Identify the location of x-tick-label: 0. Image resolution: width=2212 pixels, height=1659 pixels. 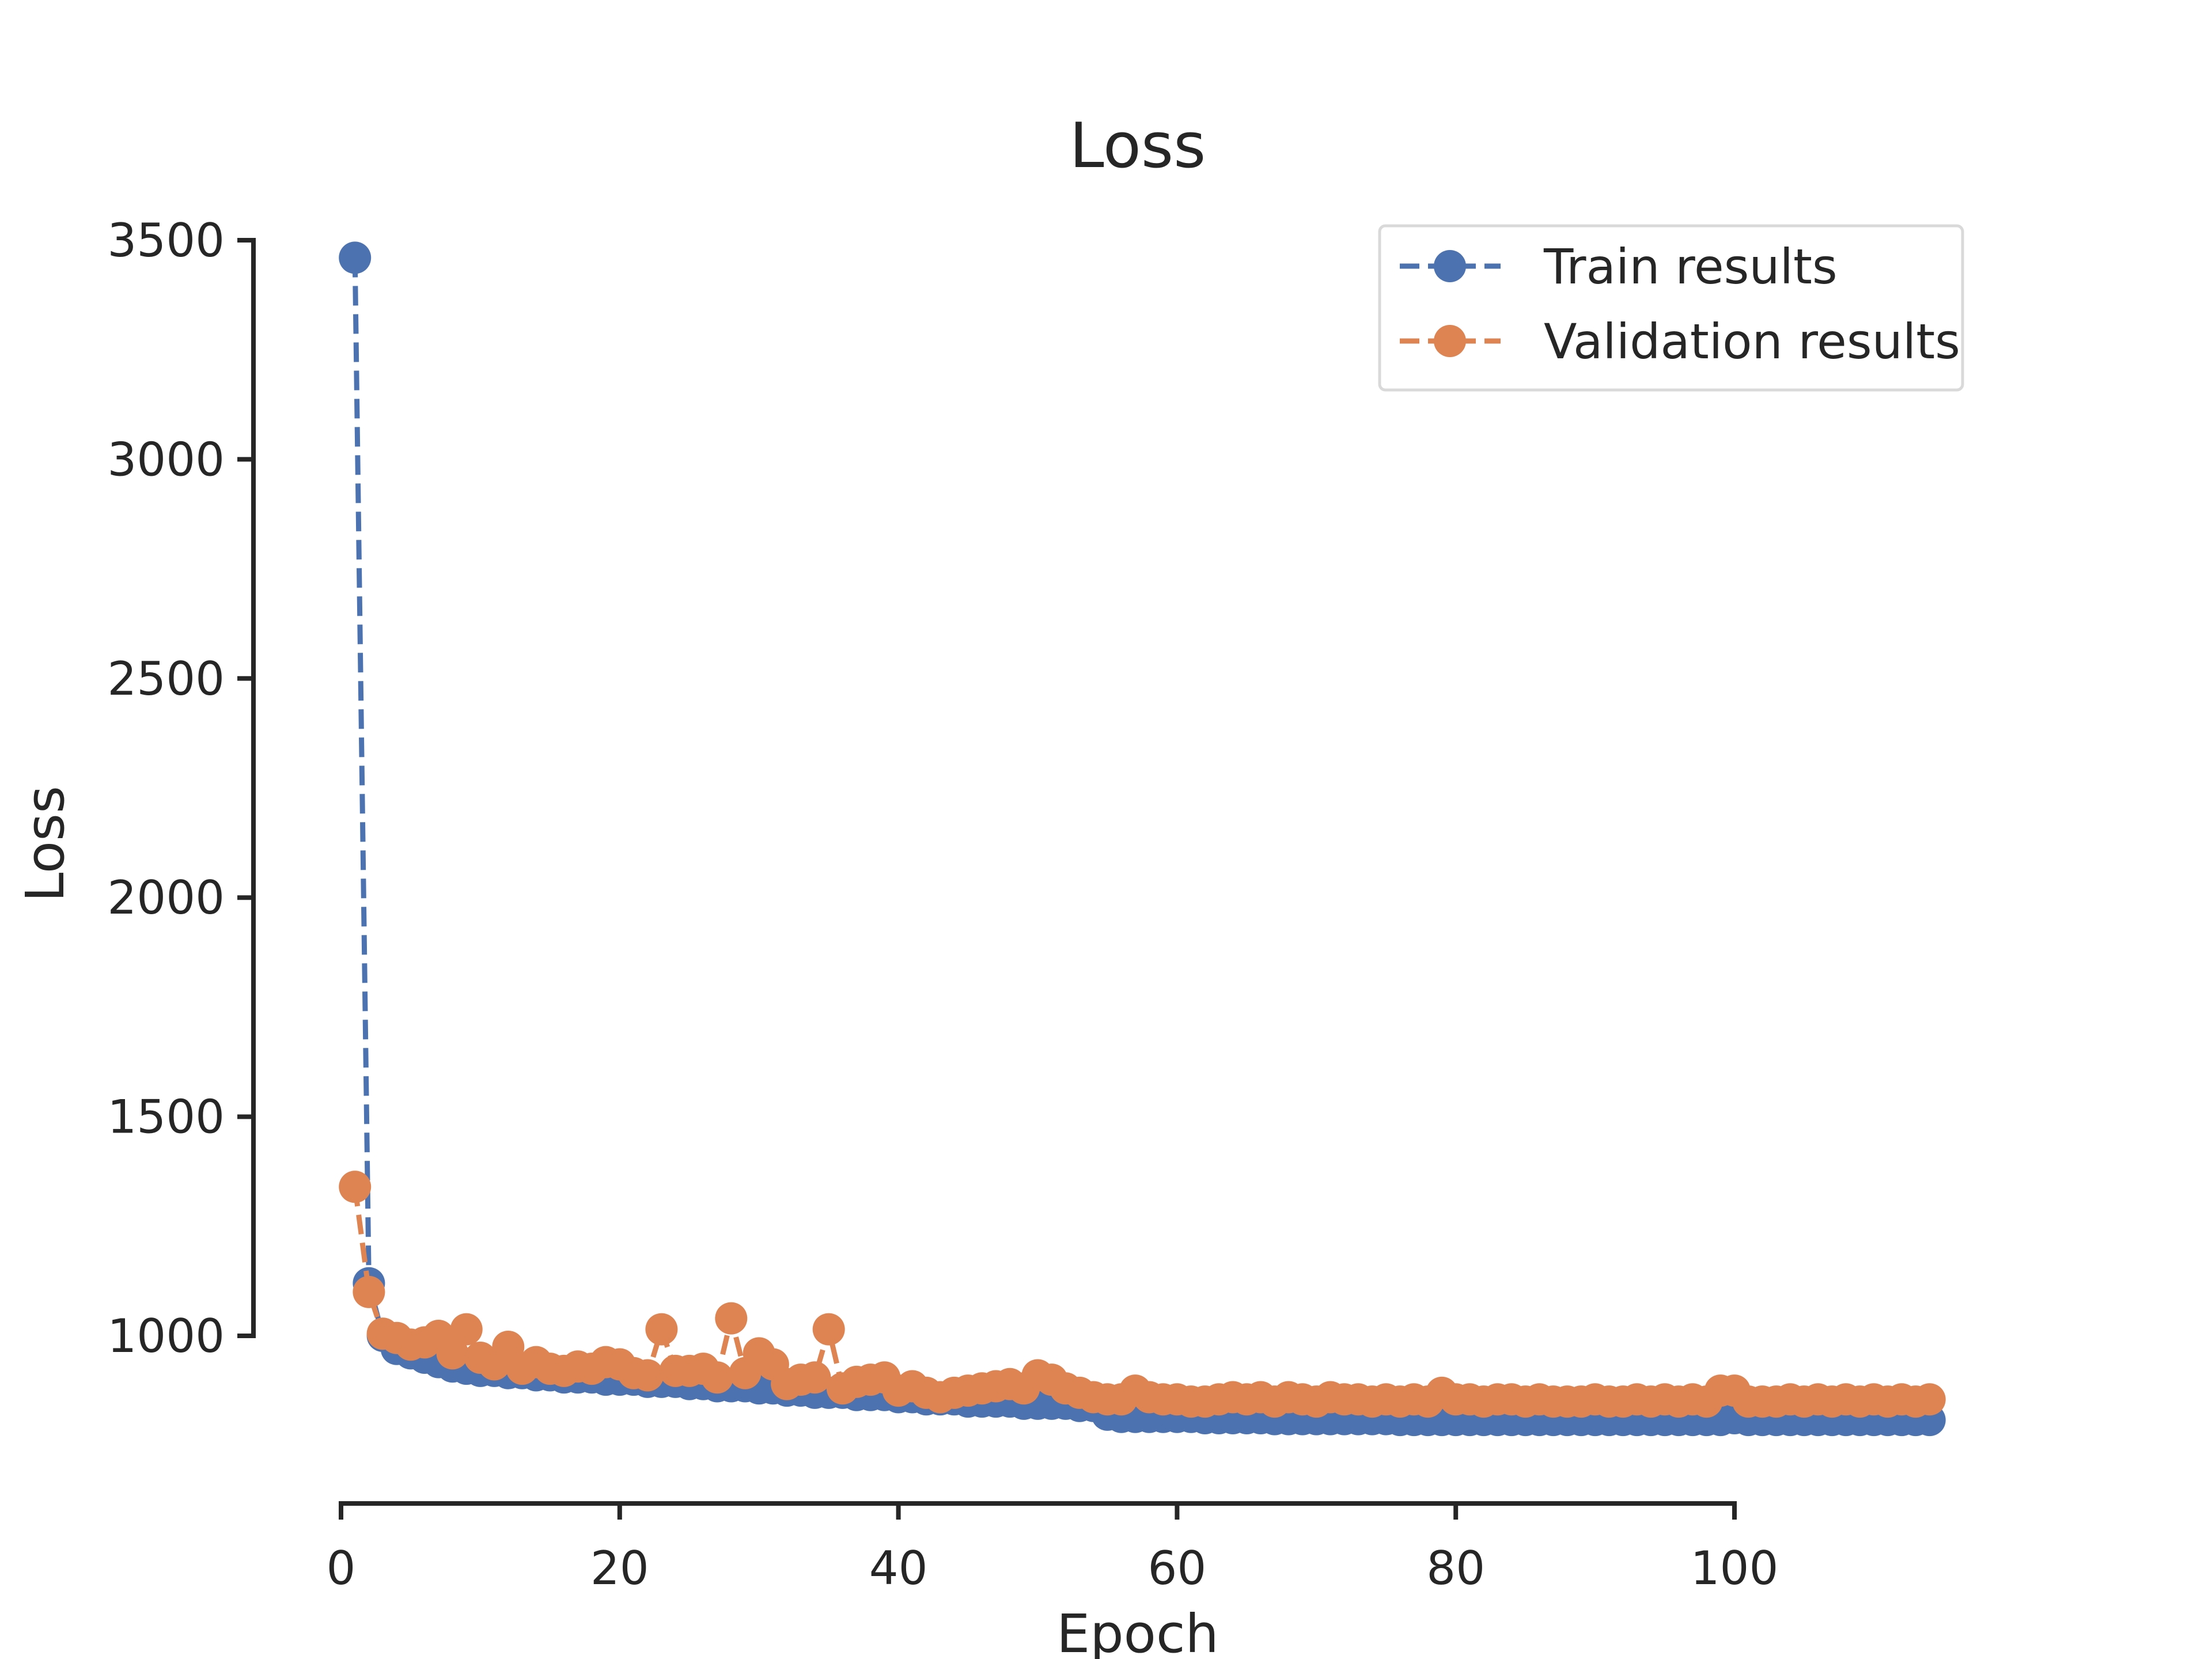
(341, 1568).